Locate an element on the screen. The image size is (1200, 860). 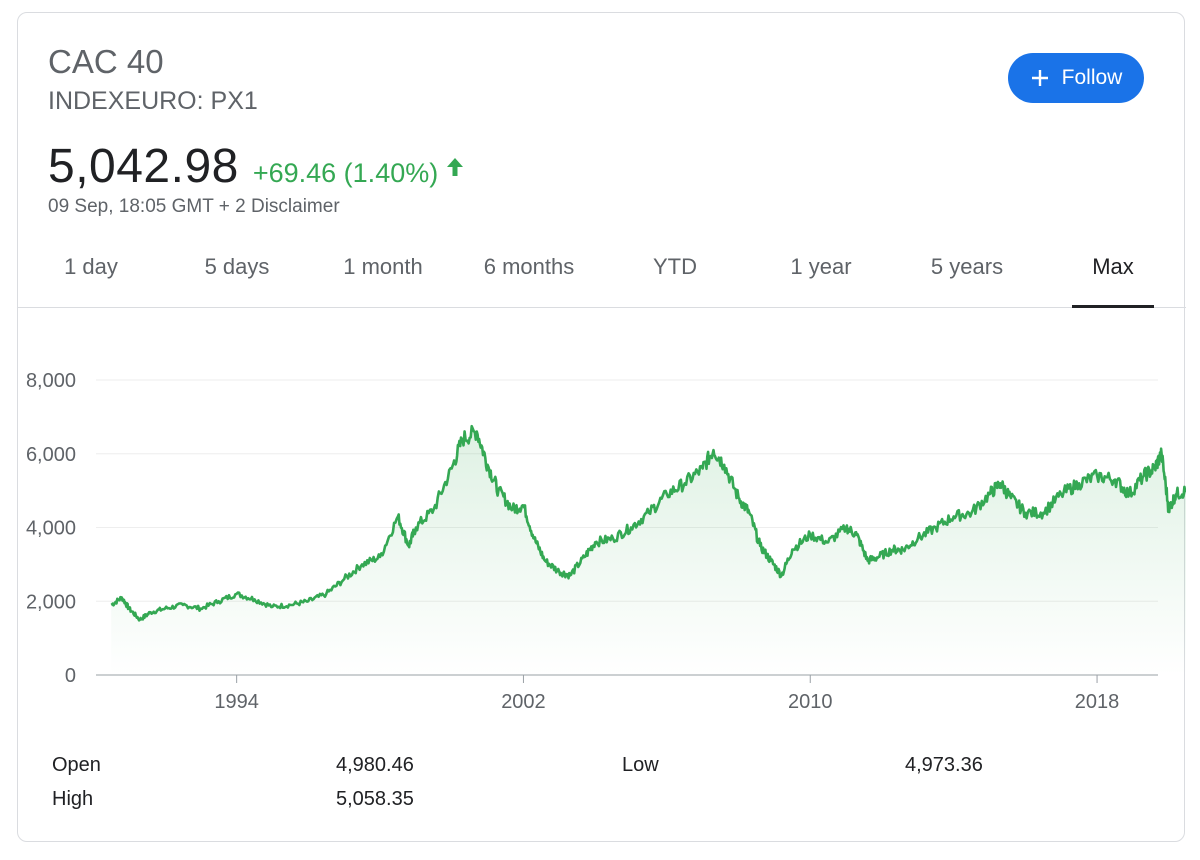
stat-low-value: 4,973.36 is located at coordinates (944, 765).